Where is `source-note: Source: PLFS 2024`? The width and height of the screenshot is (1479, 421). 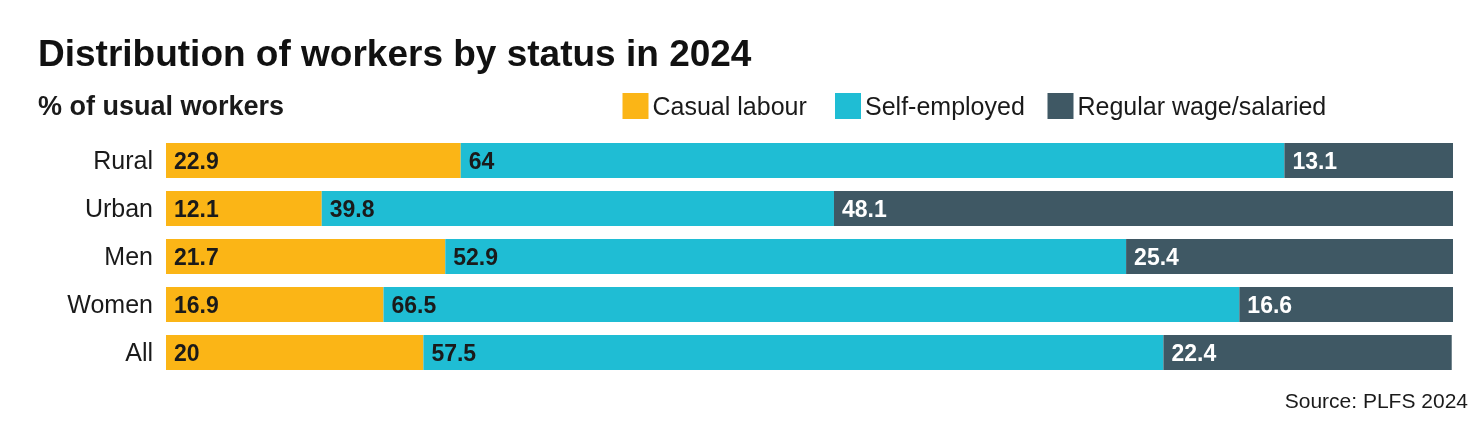 source-note: Source: PLFS 2024 is located at coordinates (1376, 400).